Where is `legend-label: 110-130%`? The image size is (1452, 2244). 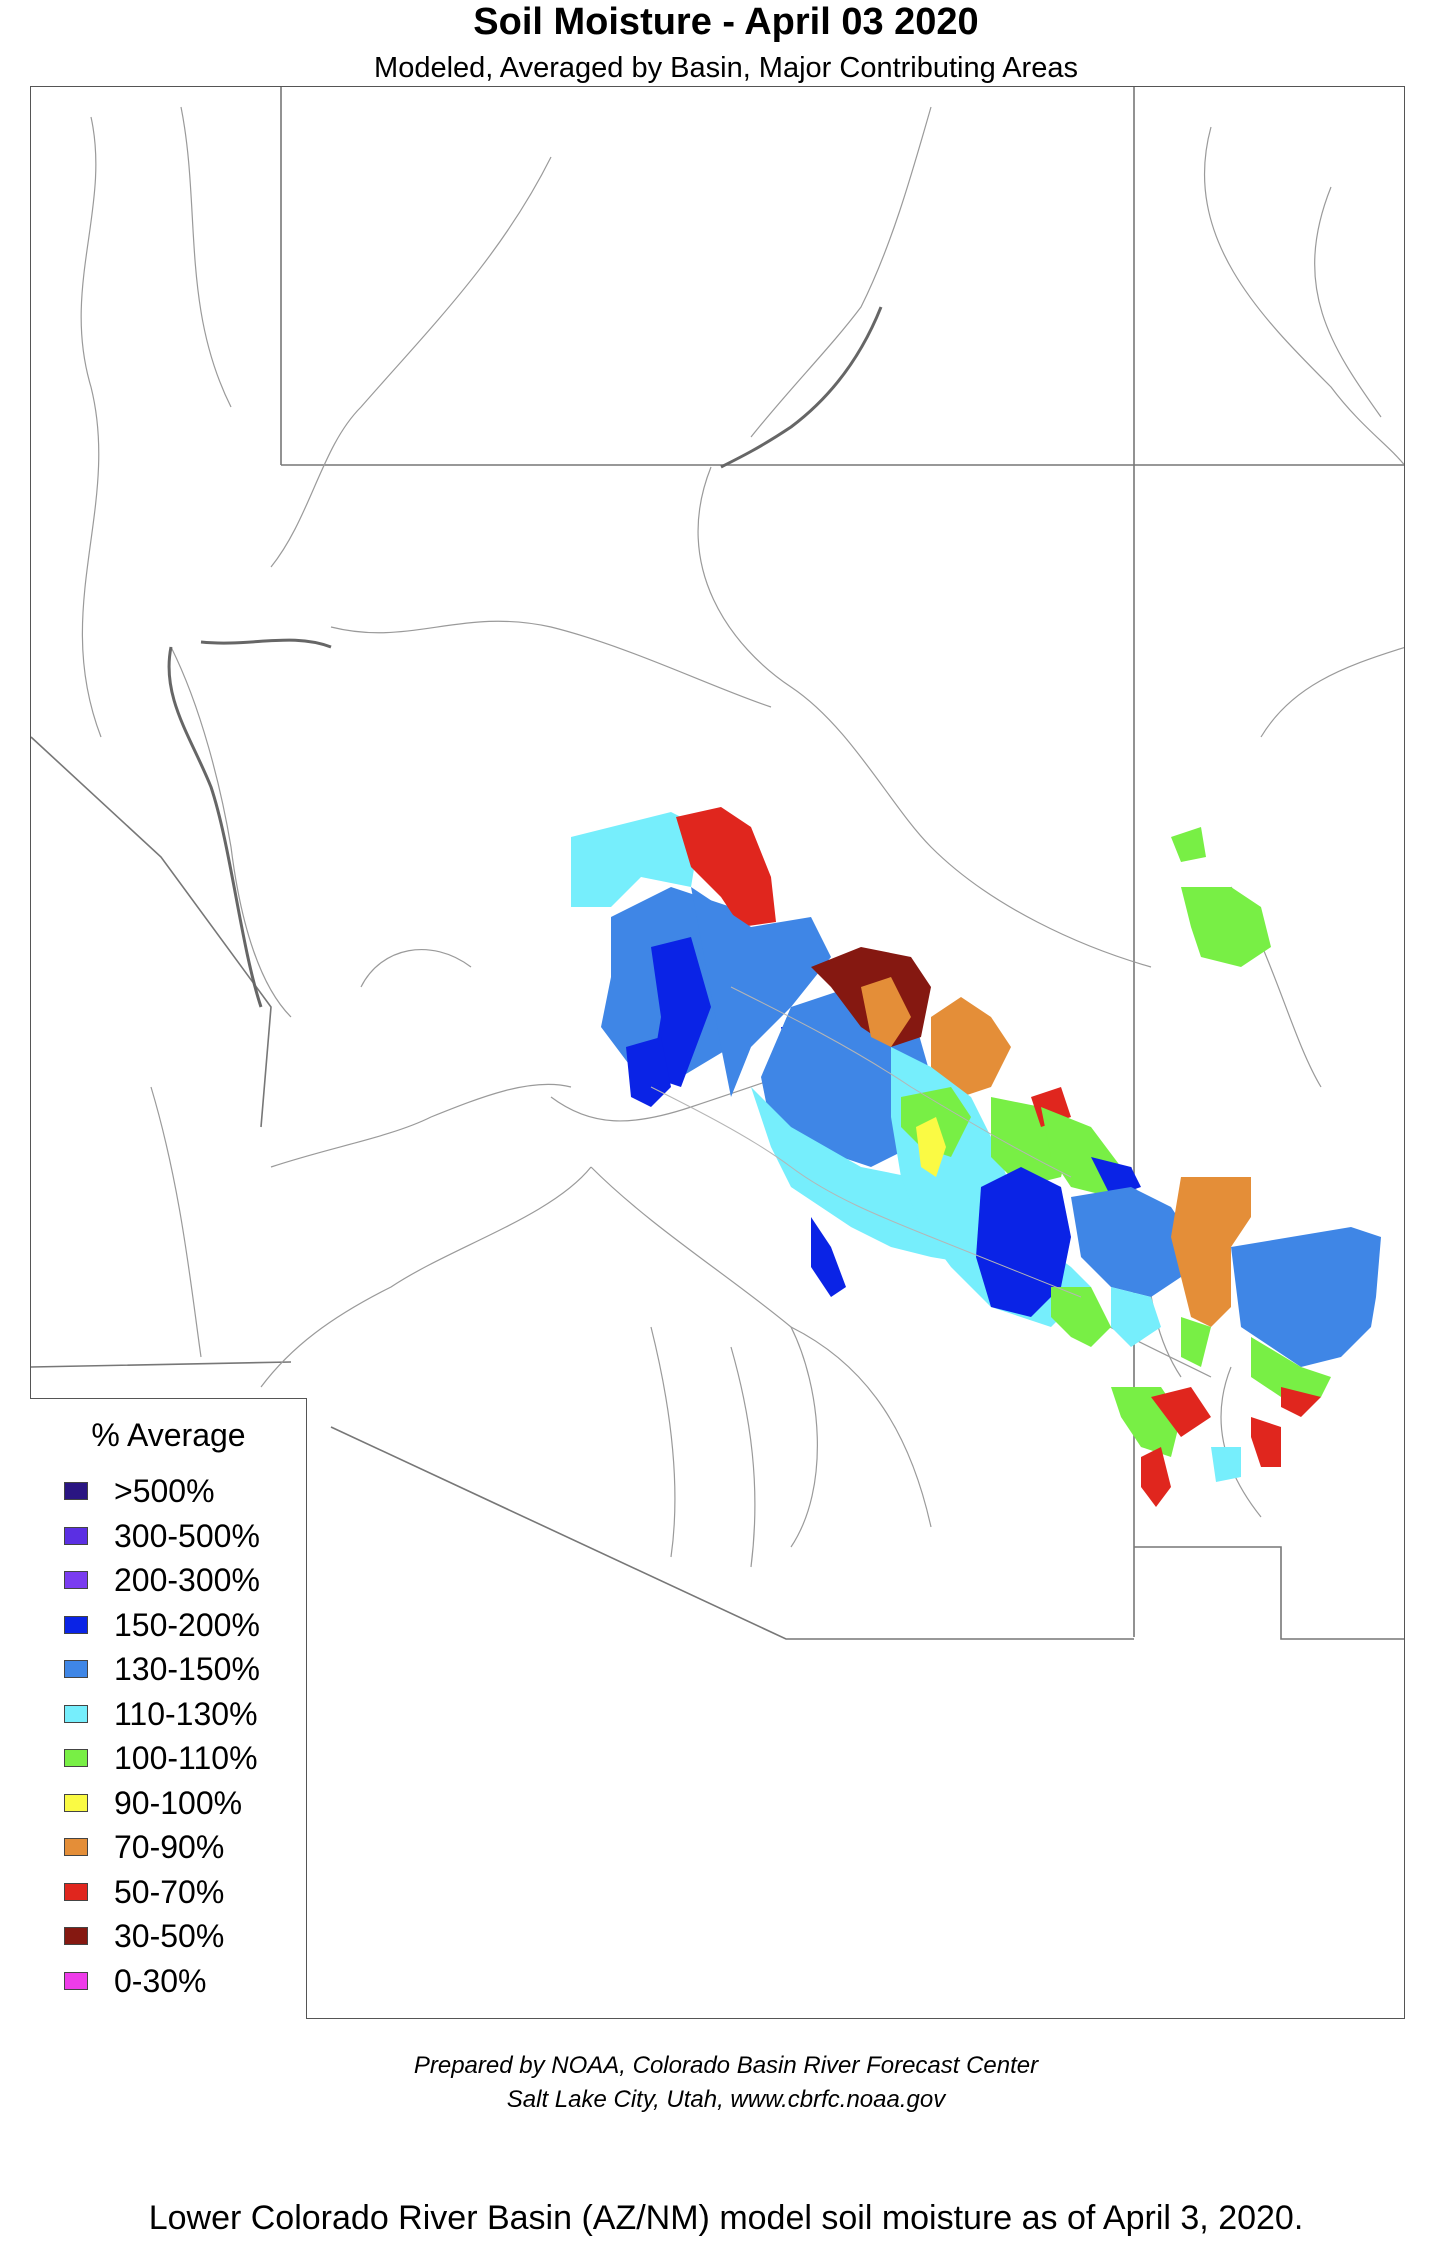
legend-label: 110-130% is located at coordinates (186, 1713).